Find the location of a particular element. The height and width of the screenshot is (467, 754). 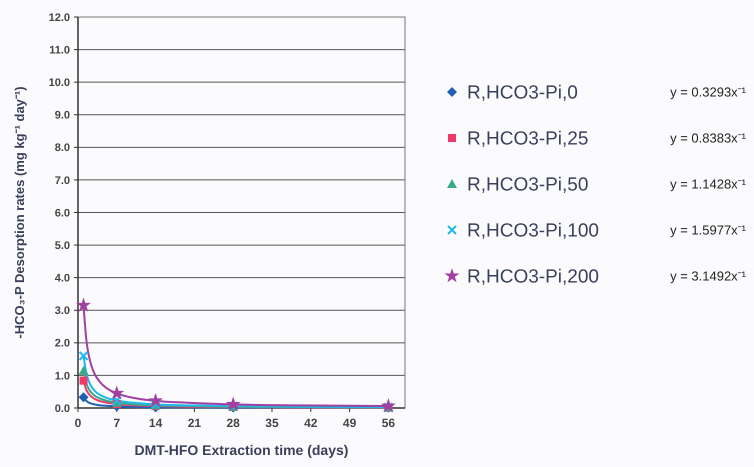

y-tick-label: 5.0 is located at coordinates (62, 246).